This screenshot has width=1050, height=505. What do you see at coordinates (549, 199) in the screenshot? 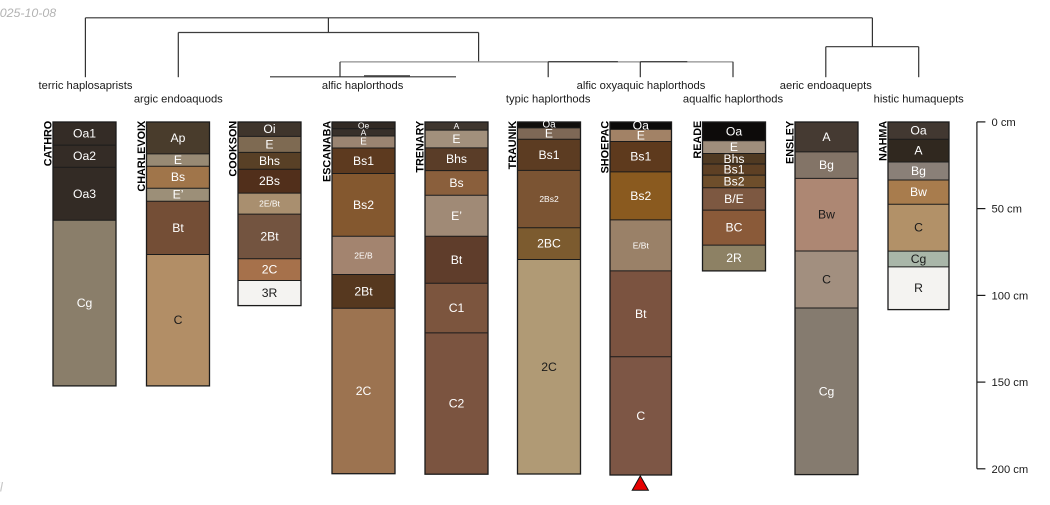
I see `svg-text: 2Bs2` at bounding box center [549, 199].